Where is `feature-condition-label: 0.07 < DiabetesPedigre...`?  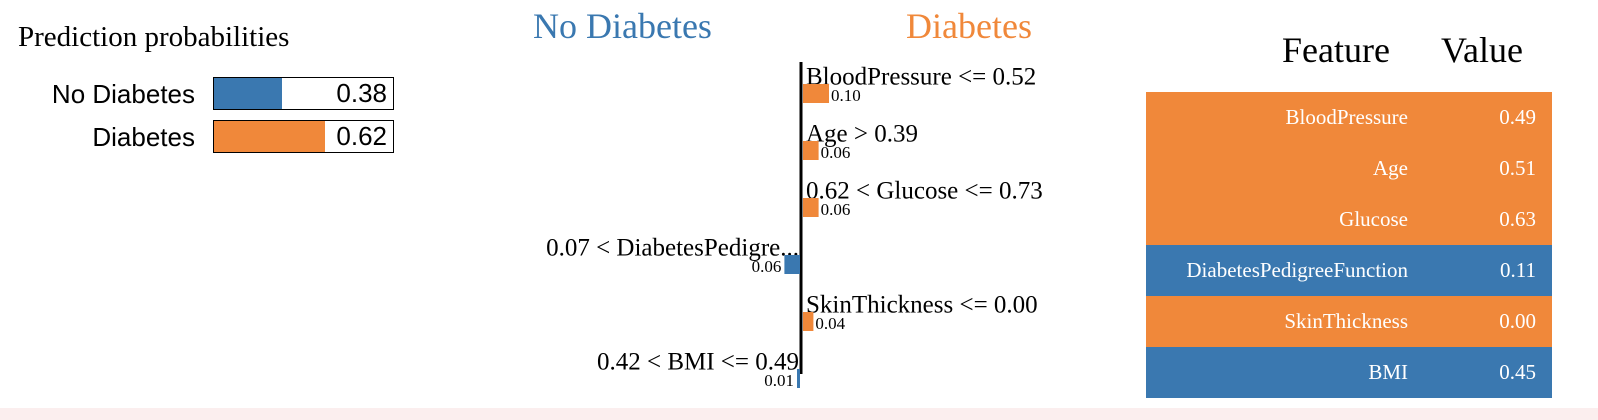 feature-condition-label: 0.07 < DiabetesPedigre... is located at coordinates (672, 248).